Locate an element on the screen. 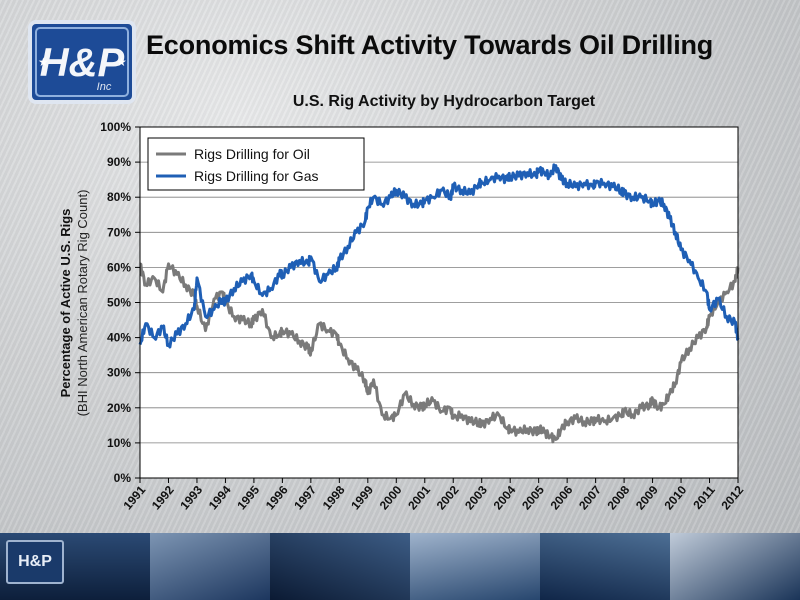 The image size is (800, 600). x-tick-label: 1997 is located at coordinates (305, 498).